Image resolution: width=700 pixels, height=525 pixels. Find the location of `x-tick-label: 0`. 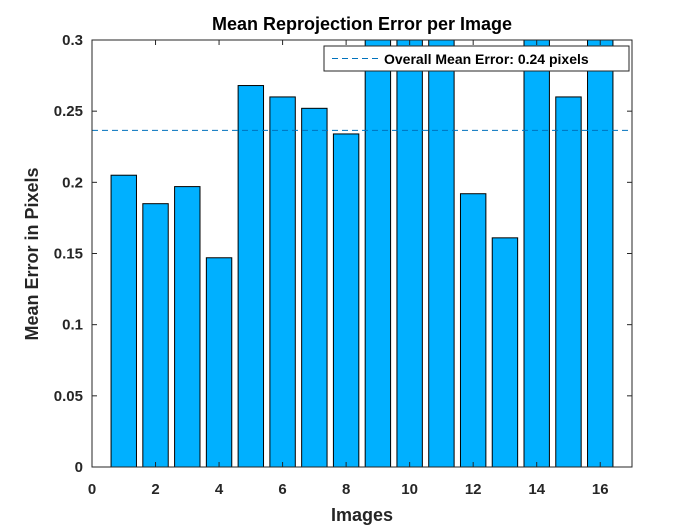

x-tick-label: 0 is located at coordinates (92, 489).